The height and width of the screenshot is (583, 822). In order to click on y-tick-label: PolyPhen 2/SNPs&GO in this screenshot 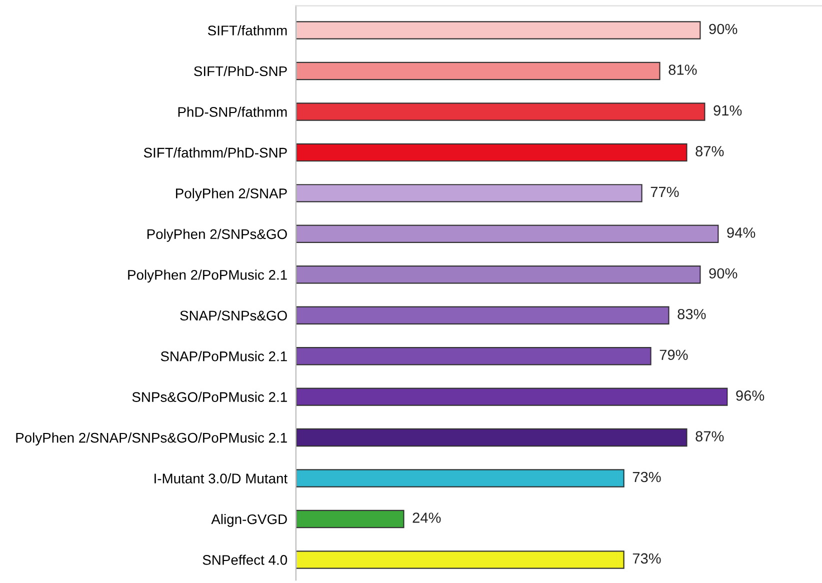, I will do `click(217, 235)`.